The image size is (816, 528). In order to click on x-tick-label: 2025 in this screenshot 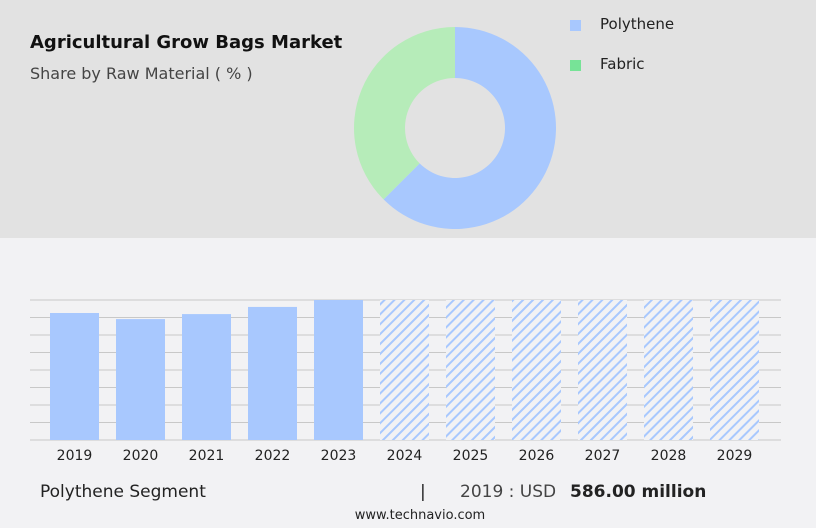, I will do `click(471, 456)`.